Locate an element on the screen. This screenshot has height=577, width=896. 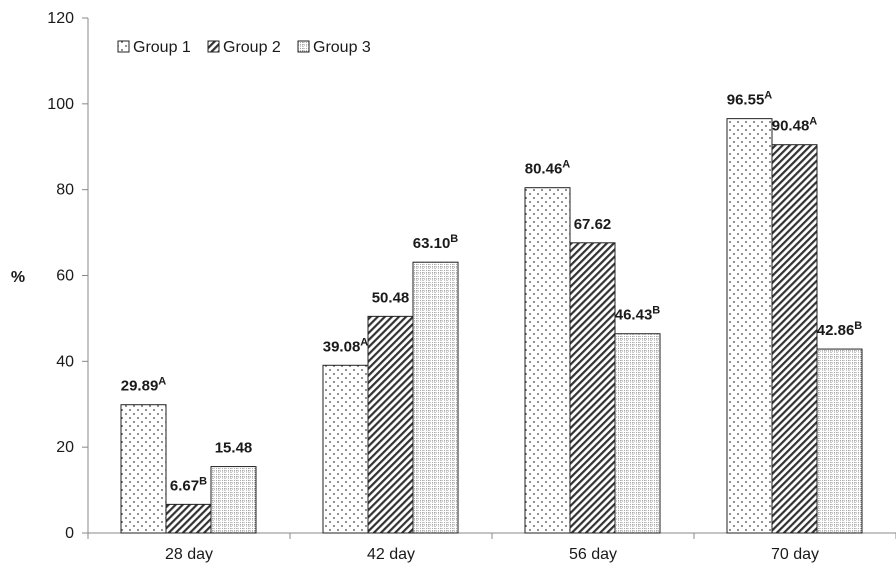
y-tick-label: 40 is located at coordinates (65, 361).